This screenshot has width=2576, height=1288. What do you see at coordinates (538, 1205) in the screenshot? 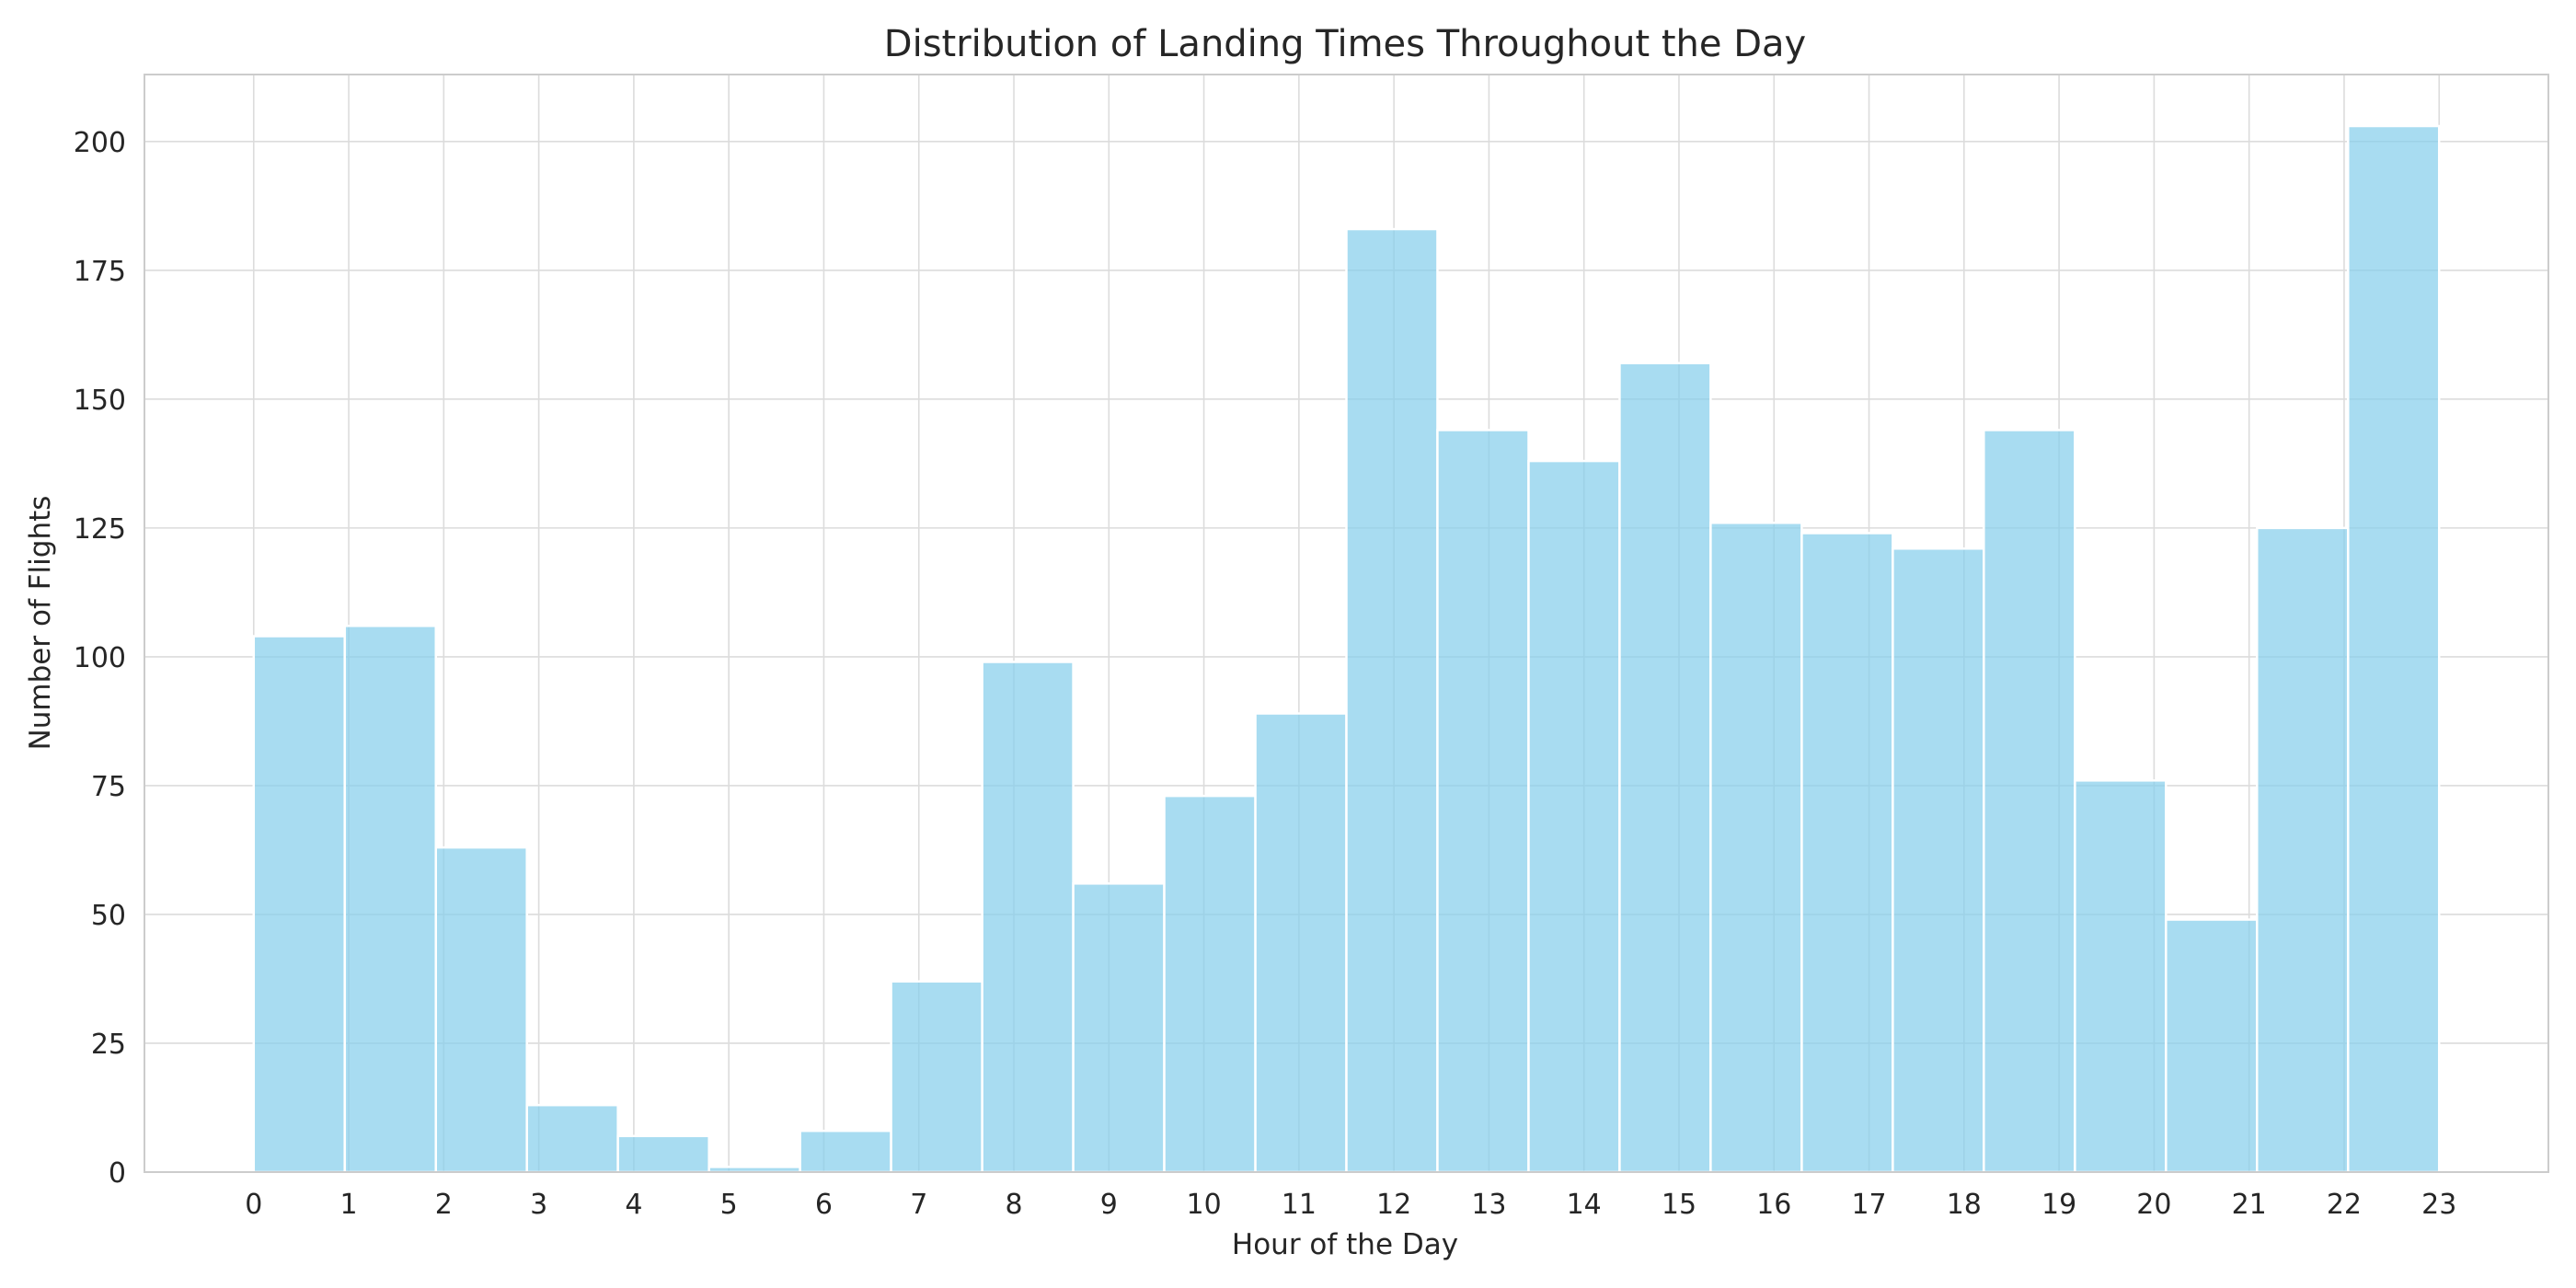
I see `x-tick-label: 3` at bounding box center [538, 1205].